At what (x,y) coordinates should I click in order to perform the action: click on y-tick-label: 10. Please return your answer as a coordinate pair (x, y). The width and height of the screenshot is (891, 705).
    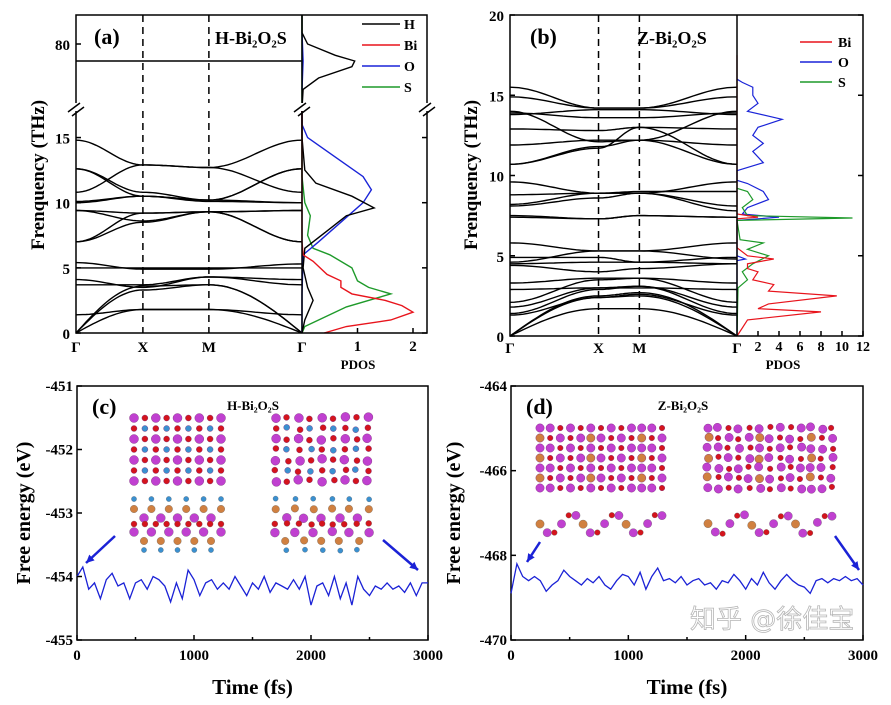
    Looking at the image, I should click on (62, 205).